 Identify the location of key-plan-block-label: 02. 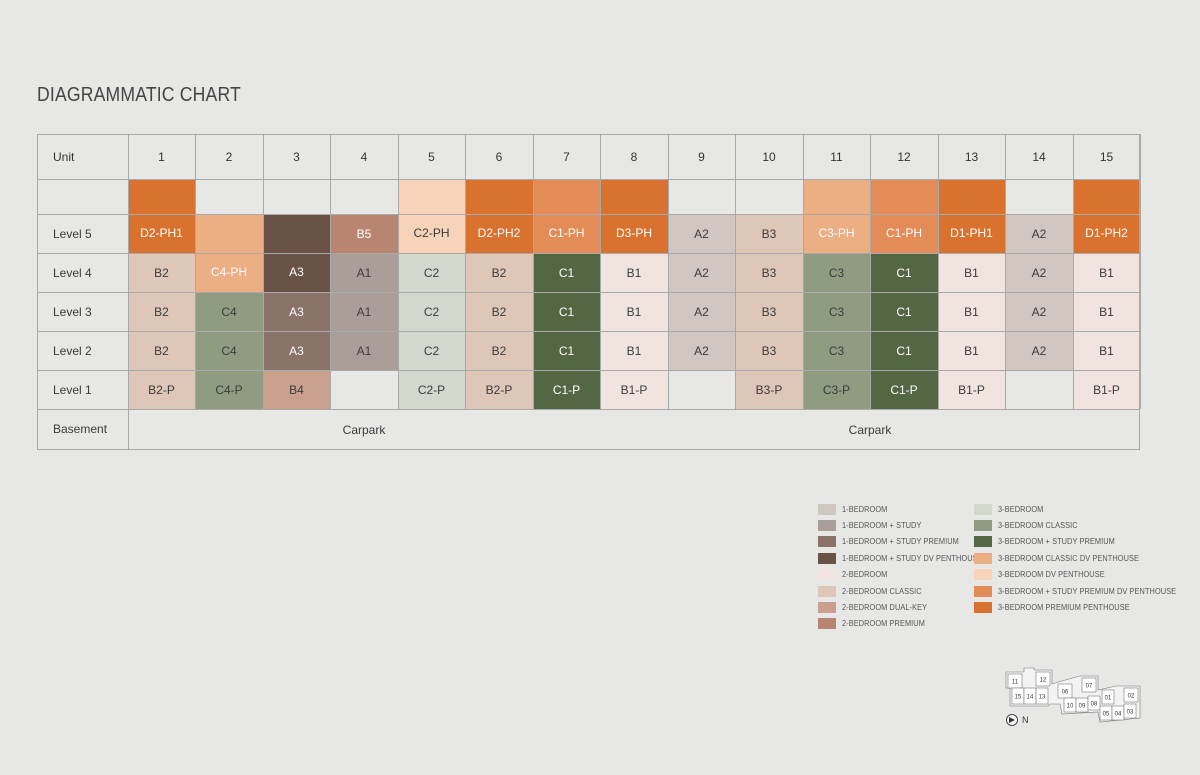
(1131, 697).